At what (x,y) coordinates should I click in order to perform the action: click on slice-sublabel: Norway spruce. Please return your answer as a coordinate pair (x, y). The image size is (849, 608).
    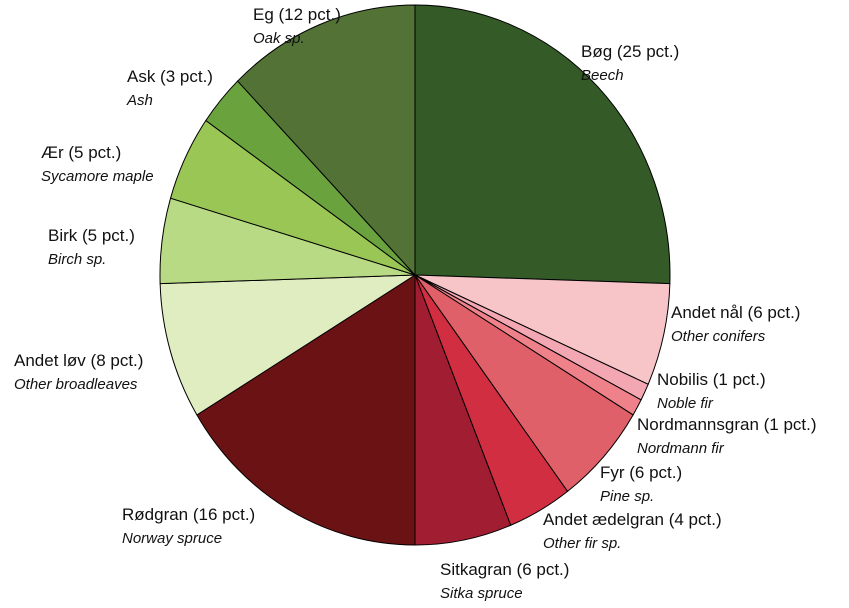
    Looking at the image, I should click on (172, 538).